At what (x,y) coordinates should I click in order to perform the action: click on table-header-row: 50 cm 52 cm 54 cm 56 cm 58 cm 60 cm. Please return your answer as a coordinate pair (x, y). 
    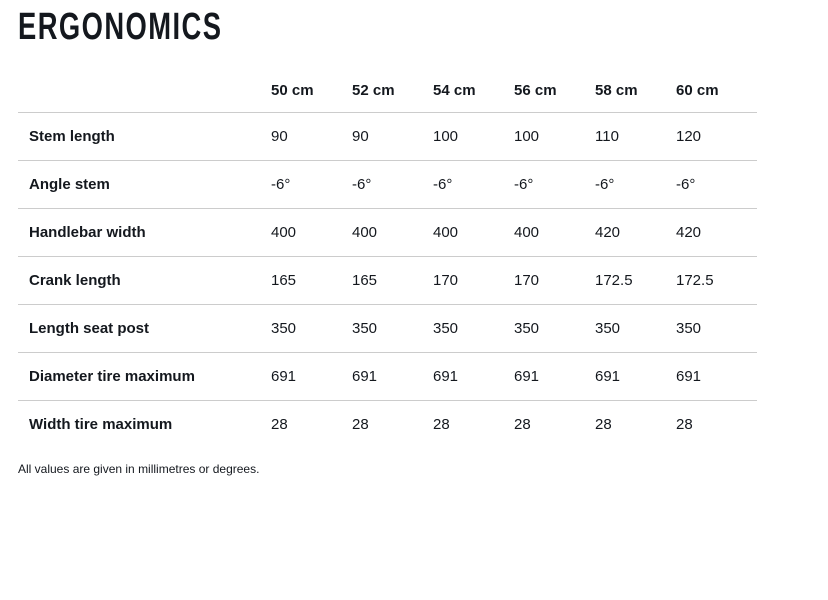
    Looking at the image, I should click on (387, 97).